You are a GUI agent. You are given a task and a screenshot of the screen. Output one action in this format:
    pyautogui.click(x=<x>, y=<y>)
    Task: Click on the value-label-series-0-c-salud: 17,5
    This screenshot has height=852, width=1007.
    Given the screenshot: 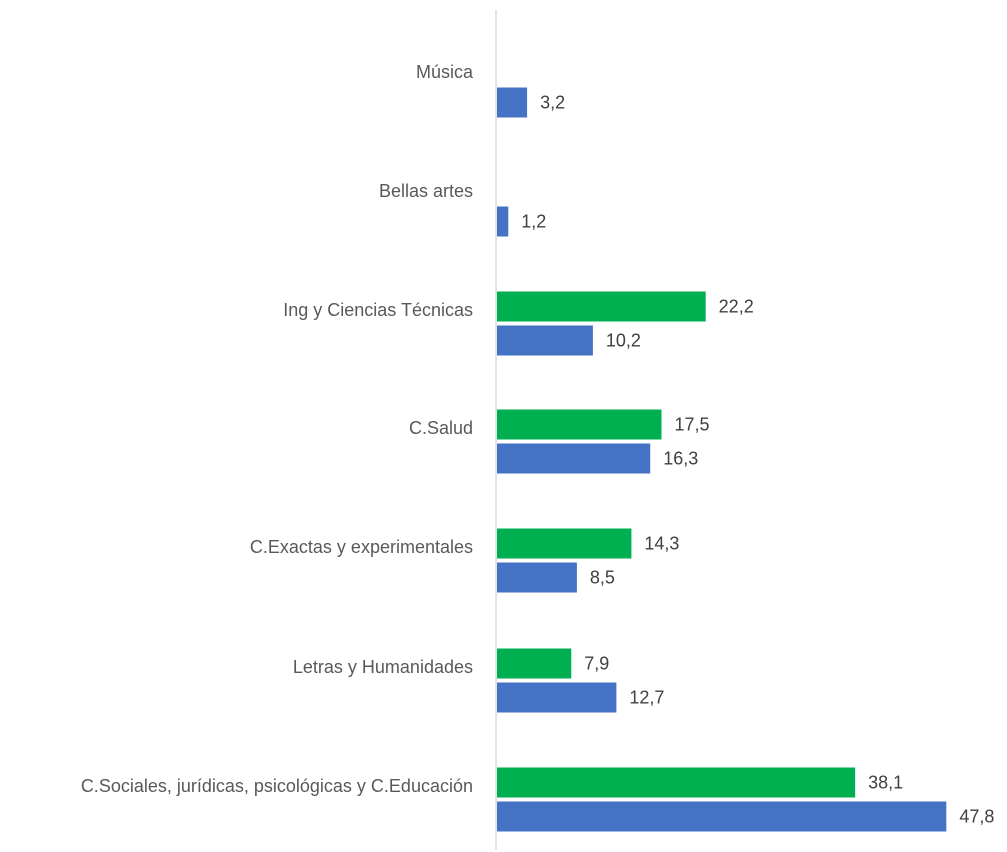 What is the action you would take?
    pyautogui.click(x=692, y=425)
    